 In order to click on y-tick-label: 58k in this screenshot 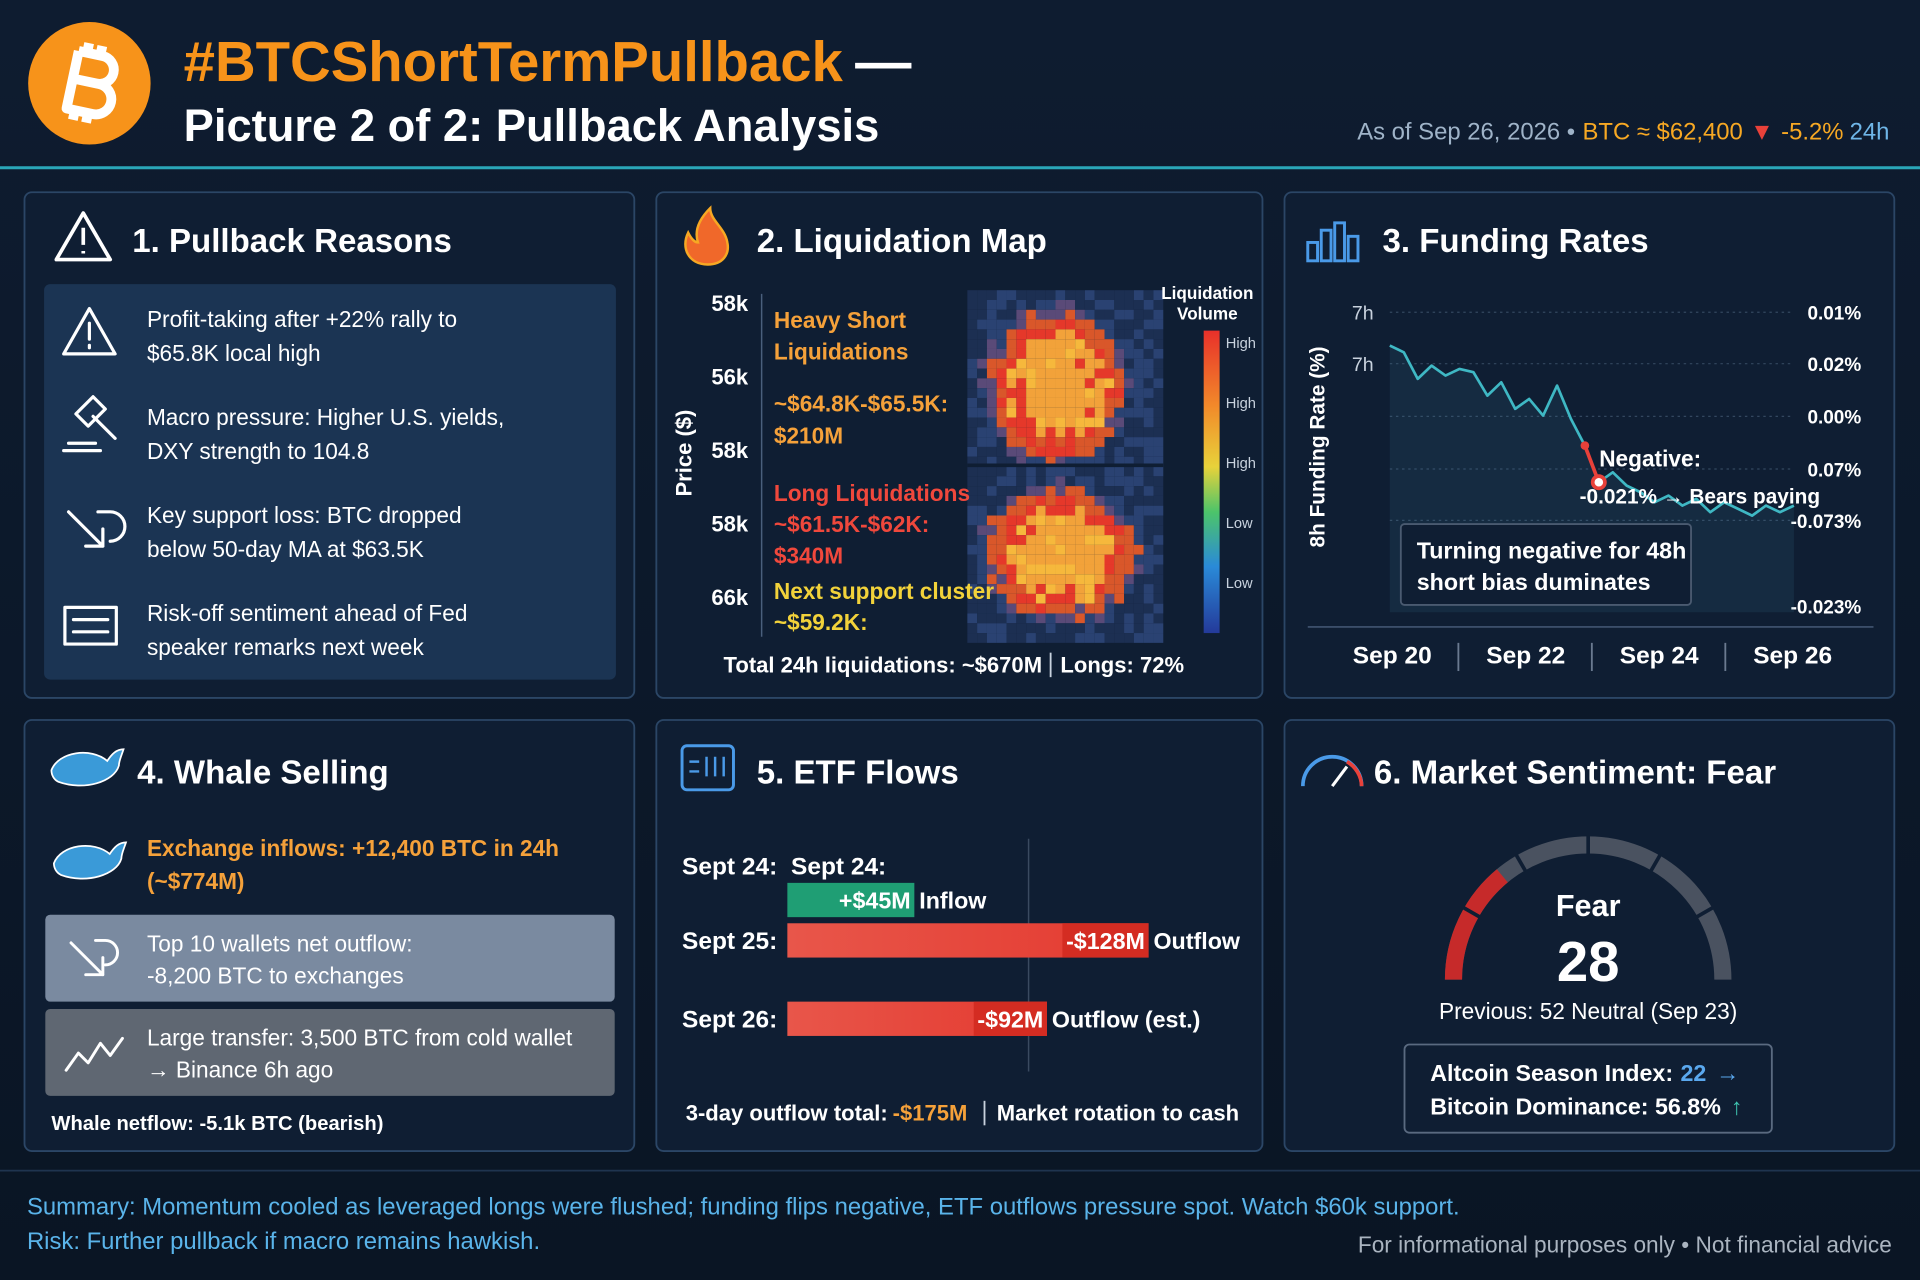, I will do `click(730, 303)`.